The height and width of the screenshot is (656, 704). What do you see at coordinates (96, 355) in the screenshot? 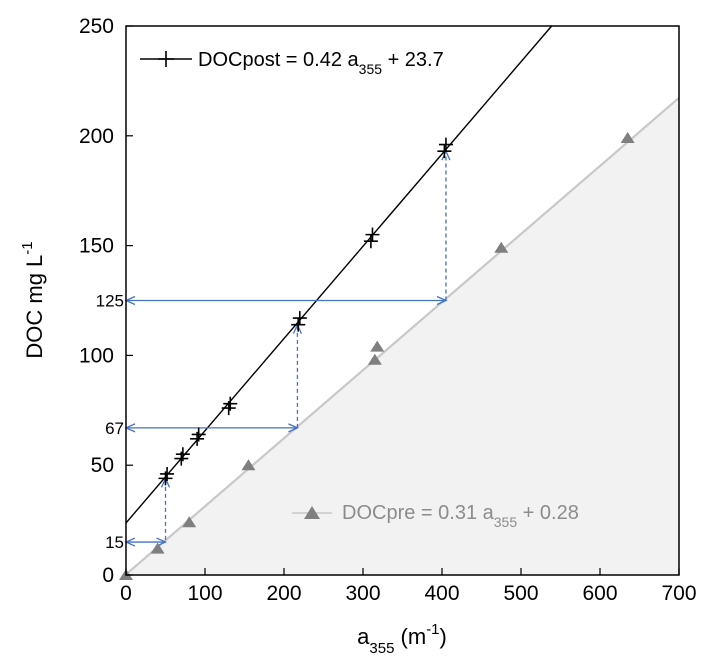
I see `y-tick-label: 100` at bounding box center [96, 355].